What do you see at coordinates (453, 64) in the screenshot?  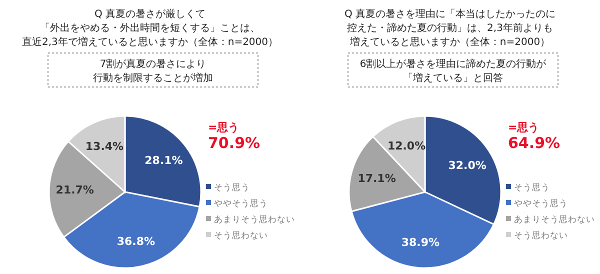 I see `text: 6割以上が暑さを理由に諦めた夏の行動が` at bounding box center [453, 64].